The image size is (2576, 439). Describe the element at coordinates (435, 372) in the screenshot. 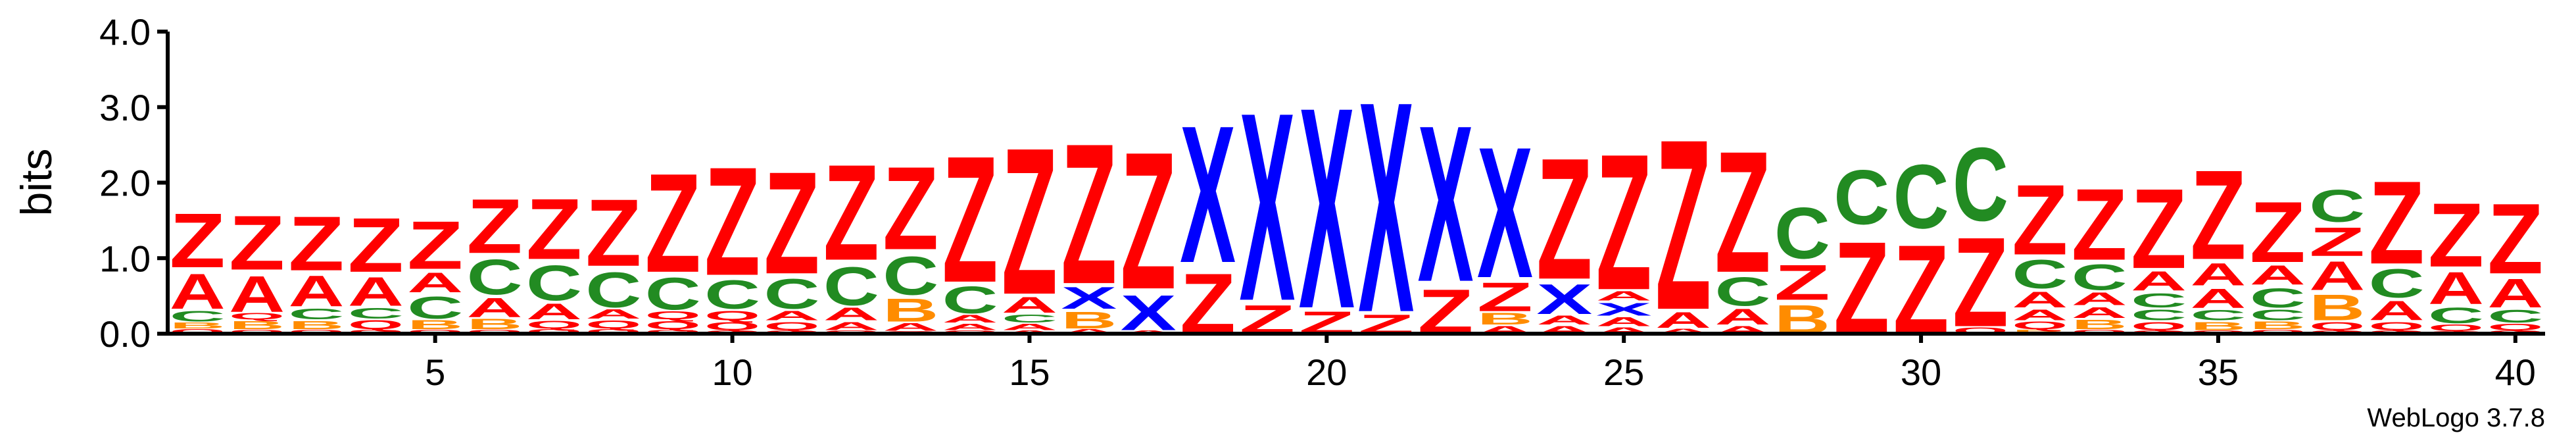

I see `x-tick-label: 5` at that location.